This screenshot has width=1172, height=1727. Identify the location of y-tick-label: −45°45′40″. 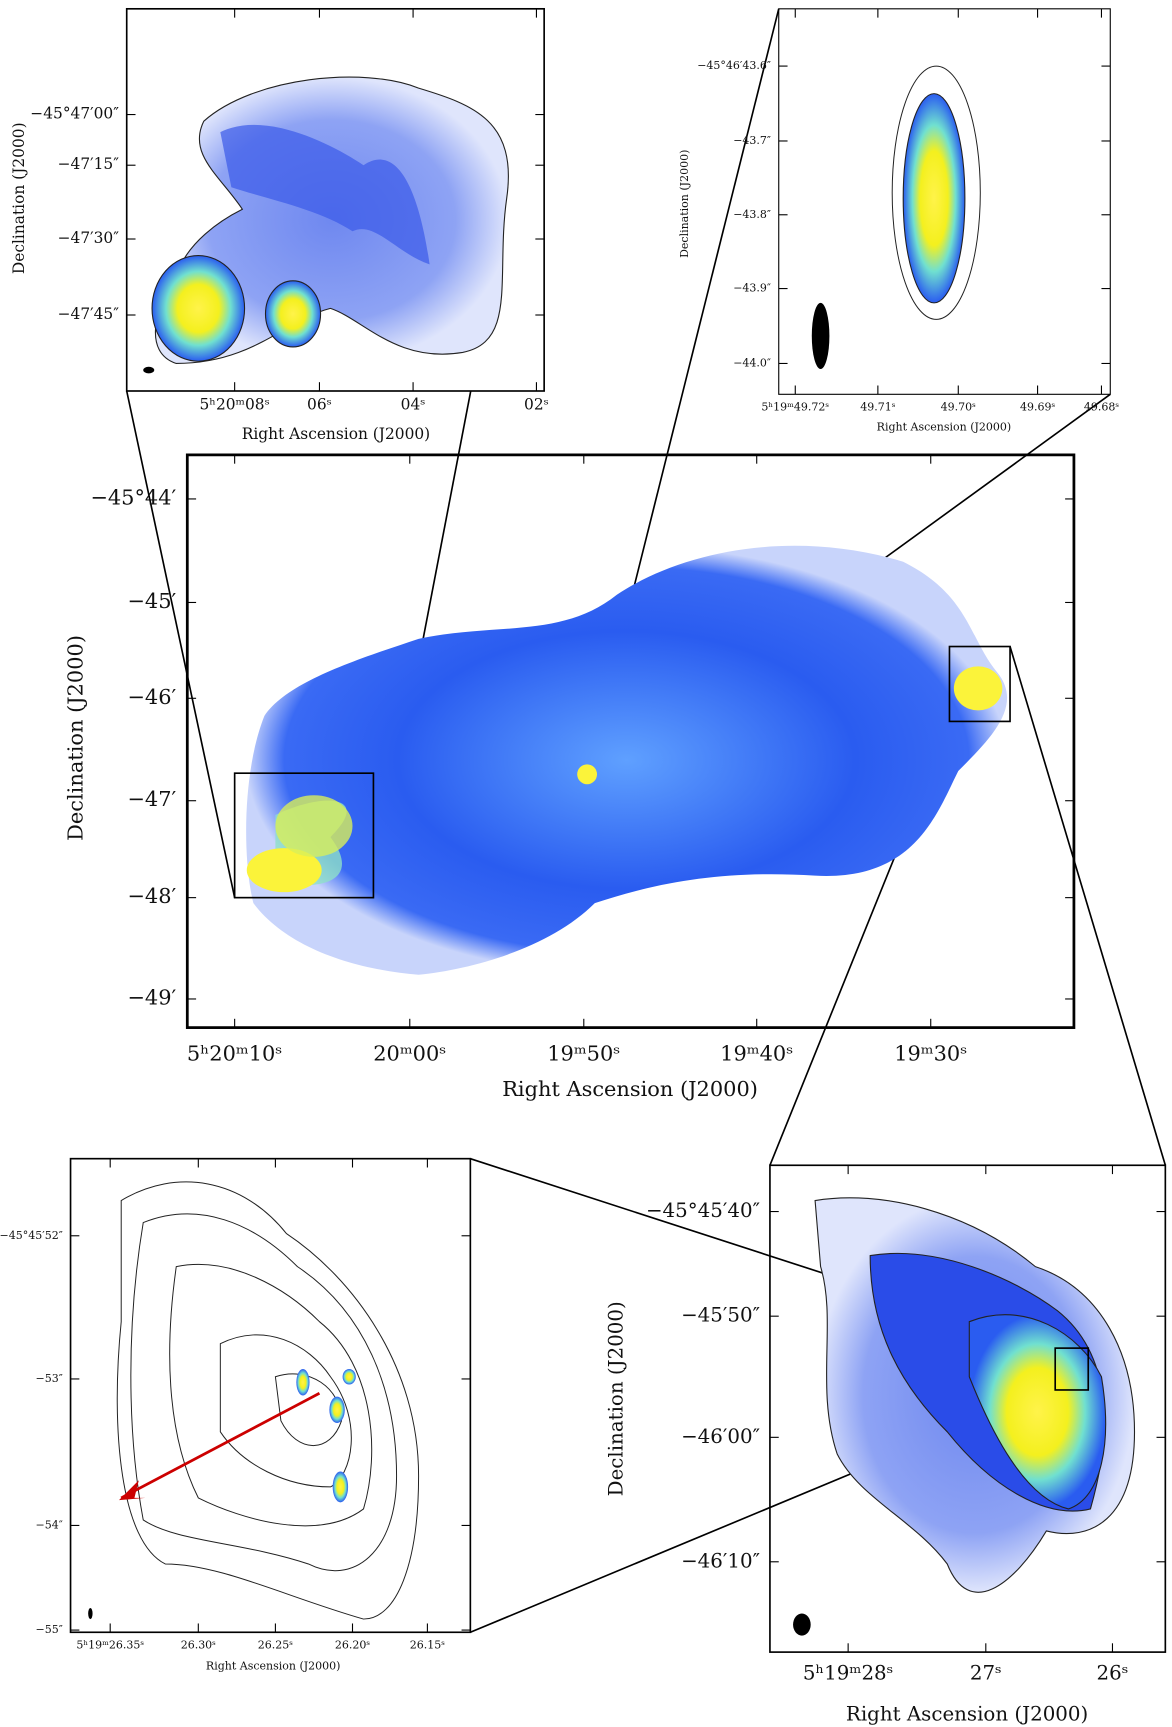
(703, 1210).